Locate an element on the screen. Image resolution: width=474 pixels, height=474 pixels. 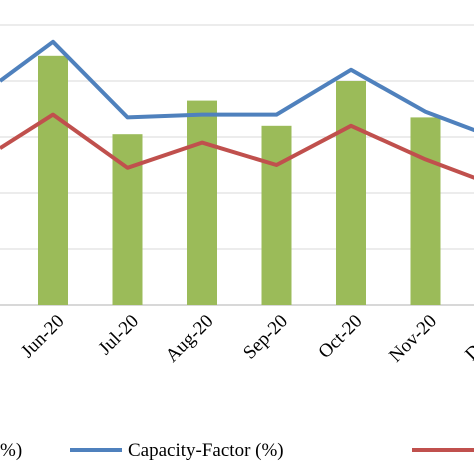
legend-label-capacity-factor: Capacity-Factor (%) is located at coordinates (206, 450).